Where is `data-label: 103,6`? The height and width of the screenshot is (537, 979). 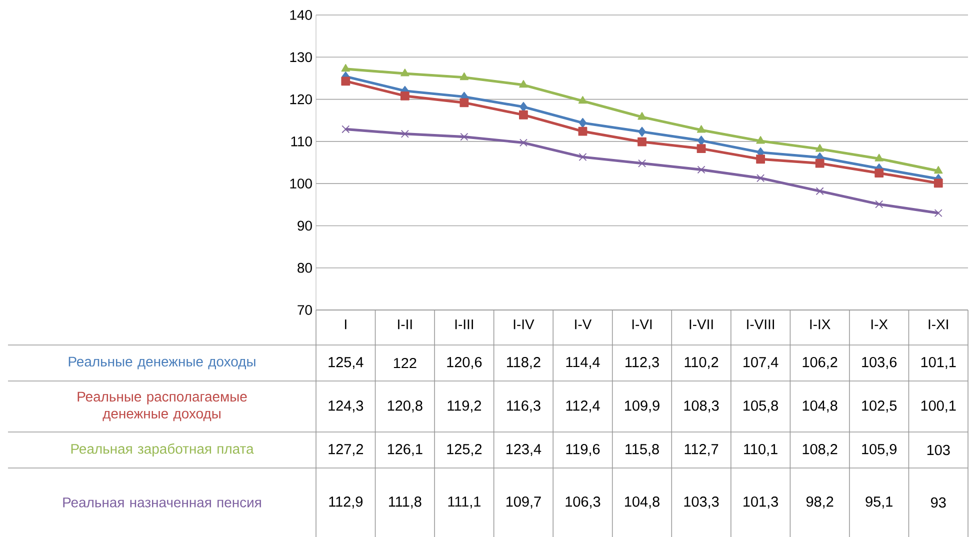 data-label: 103,6 is located at coordinates (879, 362).